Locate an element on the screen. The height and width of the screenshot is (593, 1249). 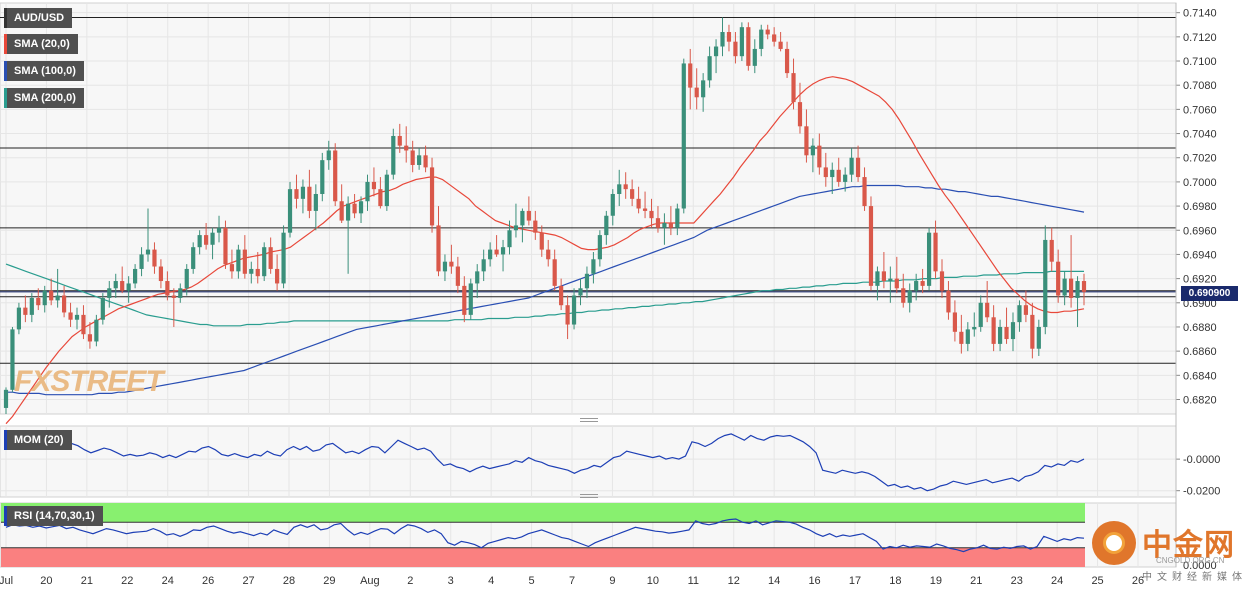
cngold-logo-domain: CNGOLD.ORG.CN is located at coordinates (1190, 560).